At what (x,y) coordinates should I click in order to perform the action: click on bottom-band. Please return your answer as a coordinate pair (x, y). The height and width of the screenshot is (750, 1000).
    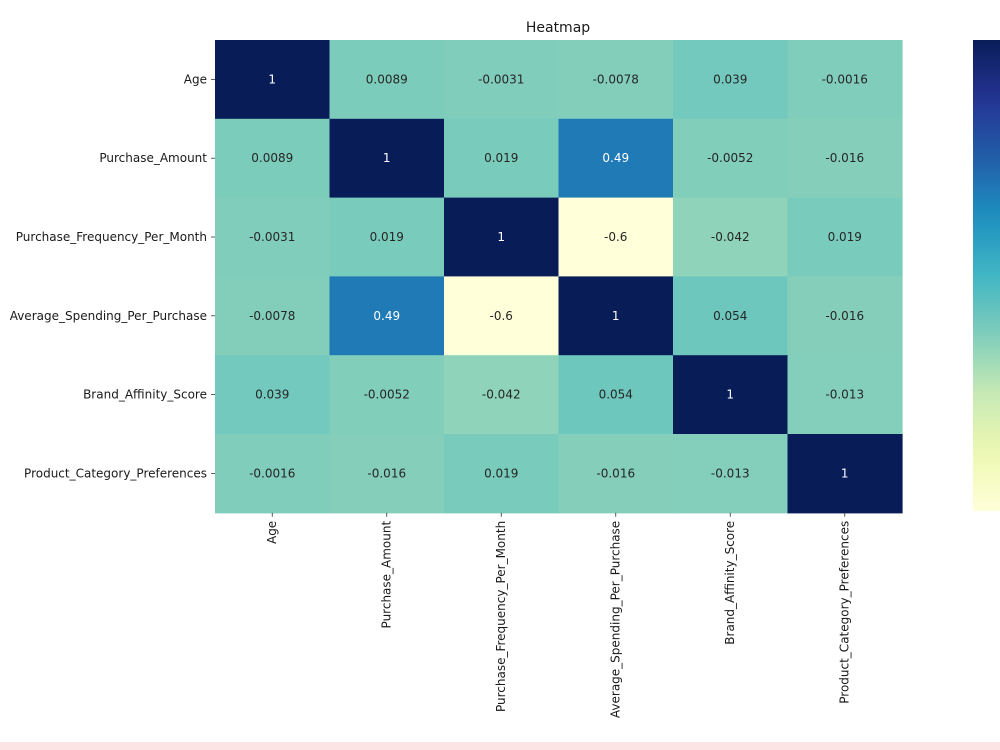
    Looking at the image, I should click on (500, 746).